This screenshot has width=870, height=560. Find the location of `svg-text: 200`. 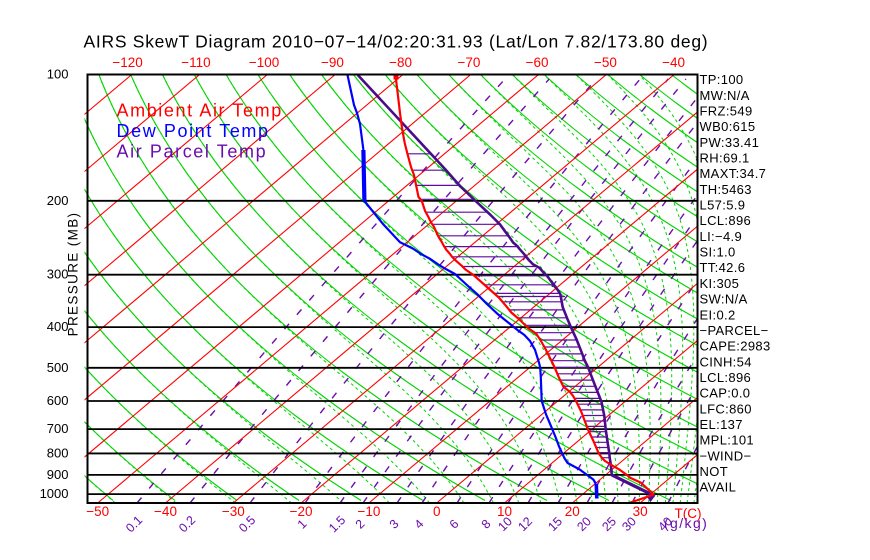

svg-text: 200 is located at coordinates (58, 200).